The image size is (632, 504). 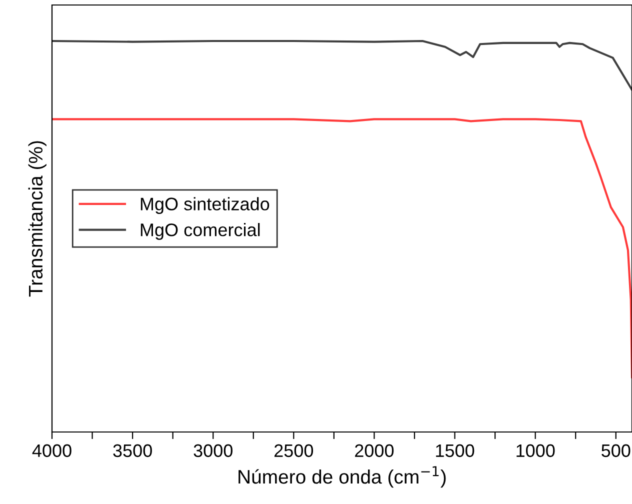 What do you see at coordinates (132, 451) in the screenshot?
I see `x-tick-label: 3500` at bounding box center [132, 451].